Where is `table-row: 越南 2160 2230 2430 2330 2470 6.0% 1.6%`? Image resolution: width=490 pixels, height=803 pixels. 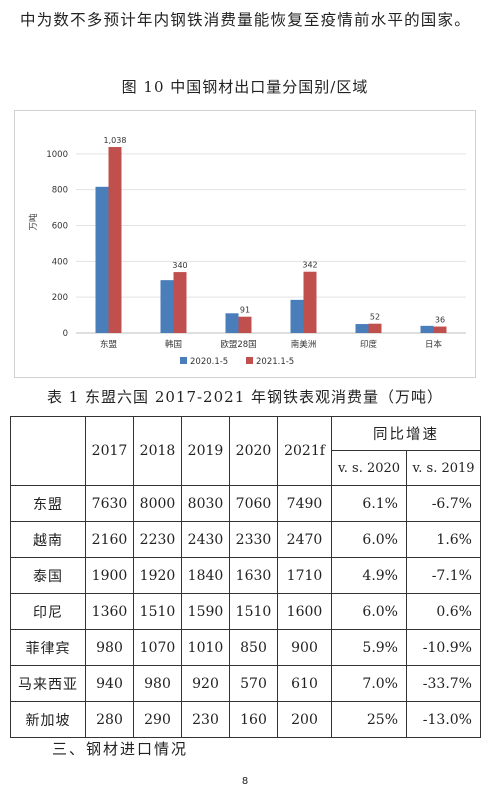
table-row: 越南 2160 2230 2430 2330 2470 6.0% 1.6% is located at coordinates (245, 539).